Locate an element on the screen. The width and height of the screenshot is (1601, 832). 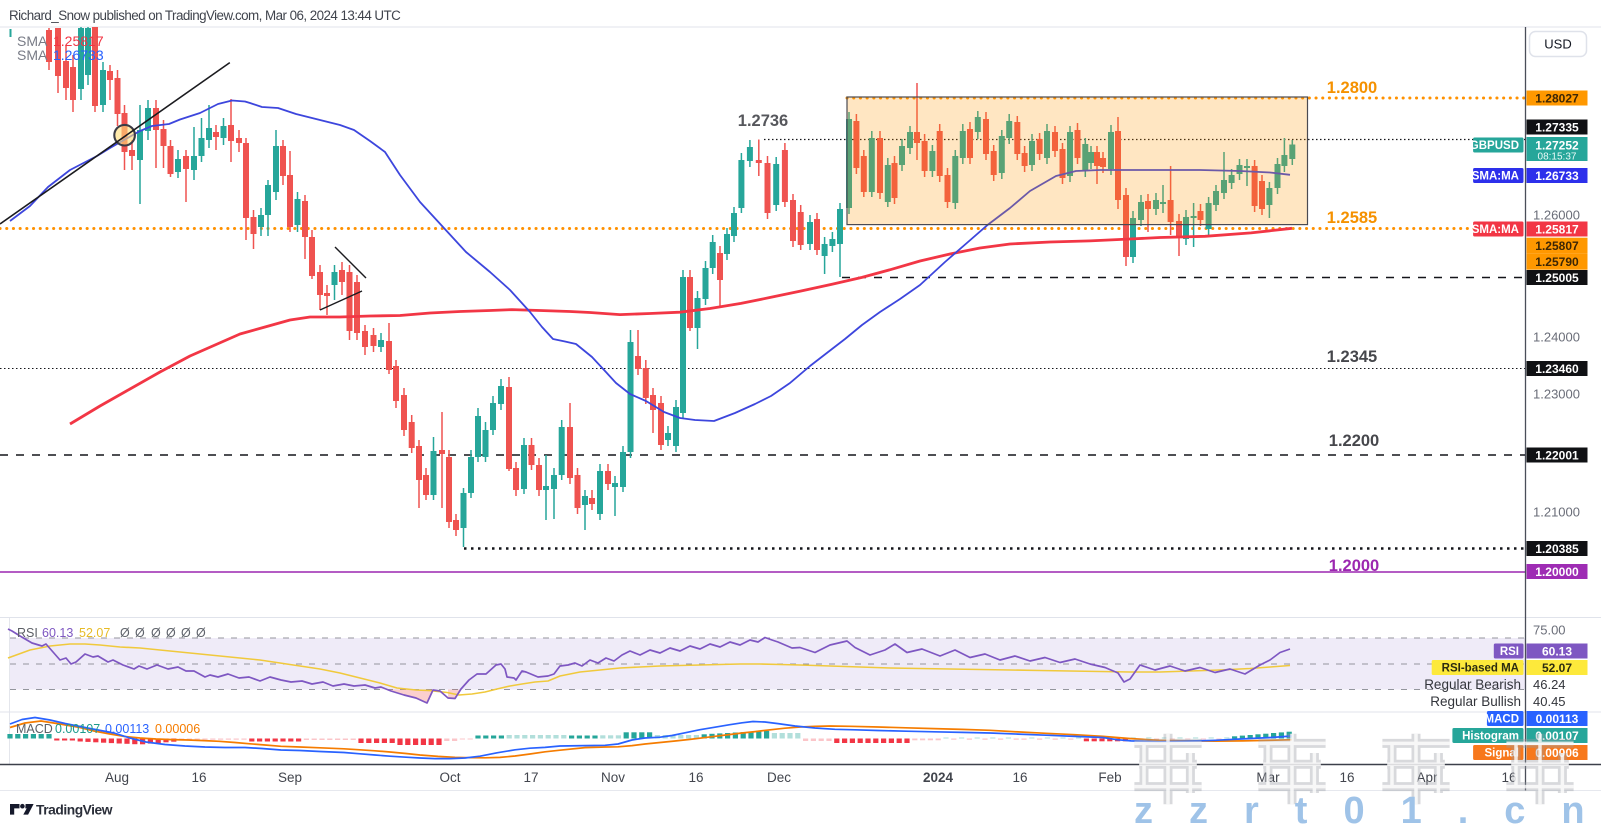
svg-text: 1.21000 is located at coordinates (1556, 512).